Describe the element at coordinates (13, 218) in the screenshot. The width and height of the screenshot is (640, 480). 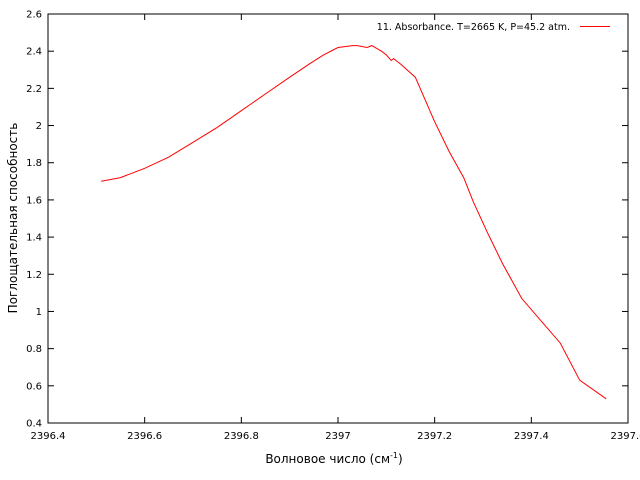
I see `y-axis-label: Поглощательная способность` at that location.